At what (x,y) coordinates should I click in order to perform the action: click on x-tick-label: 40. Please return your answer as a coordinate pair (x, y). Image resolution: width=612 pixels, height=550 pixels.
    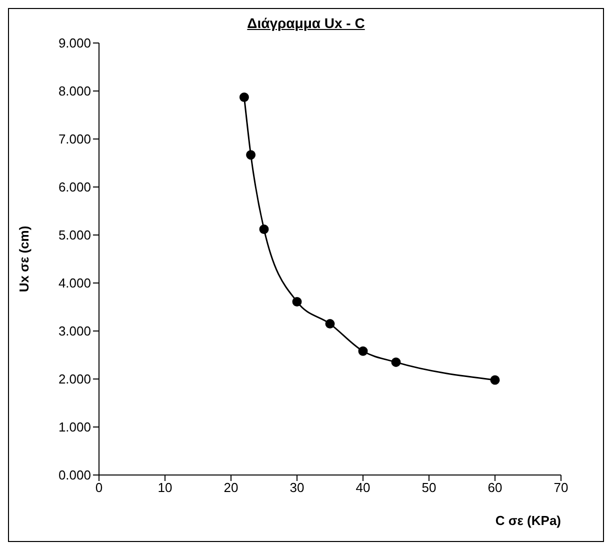
    Looking at the image, I should click on (363, 488).